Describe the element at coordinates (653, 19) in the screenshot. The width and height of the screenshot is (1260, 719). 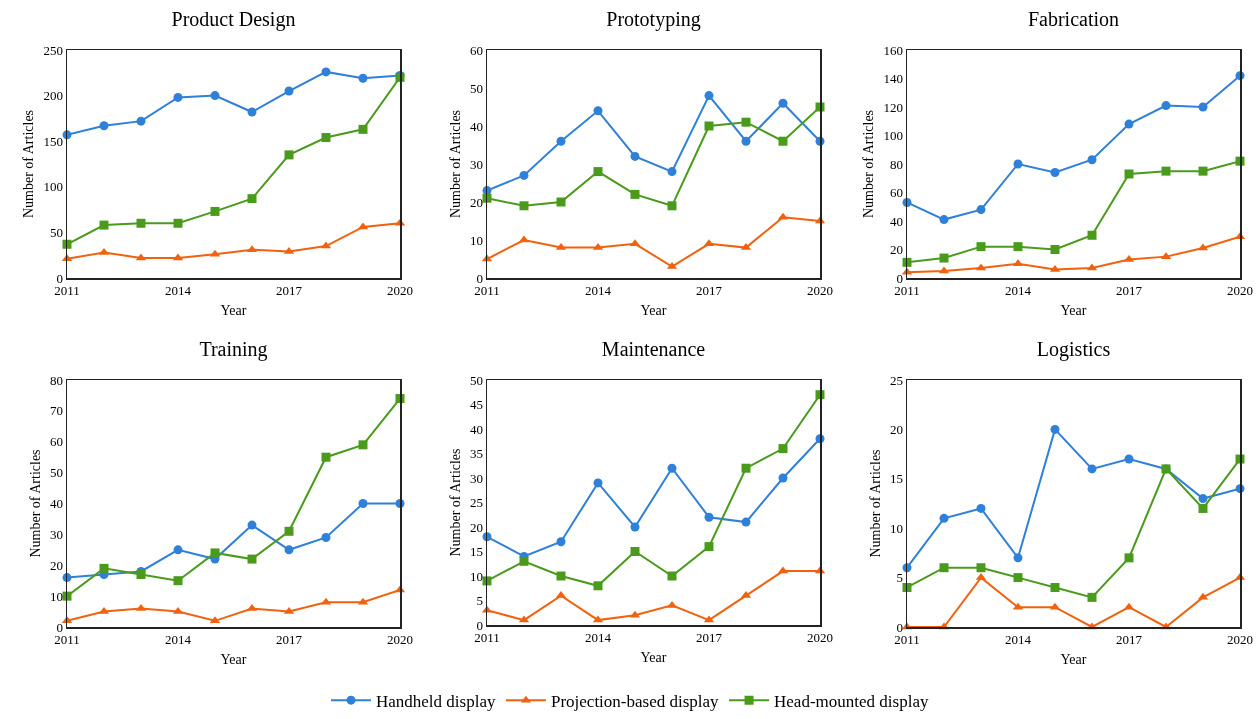
I see `chart-title: Prototyping` at that location.